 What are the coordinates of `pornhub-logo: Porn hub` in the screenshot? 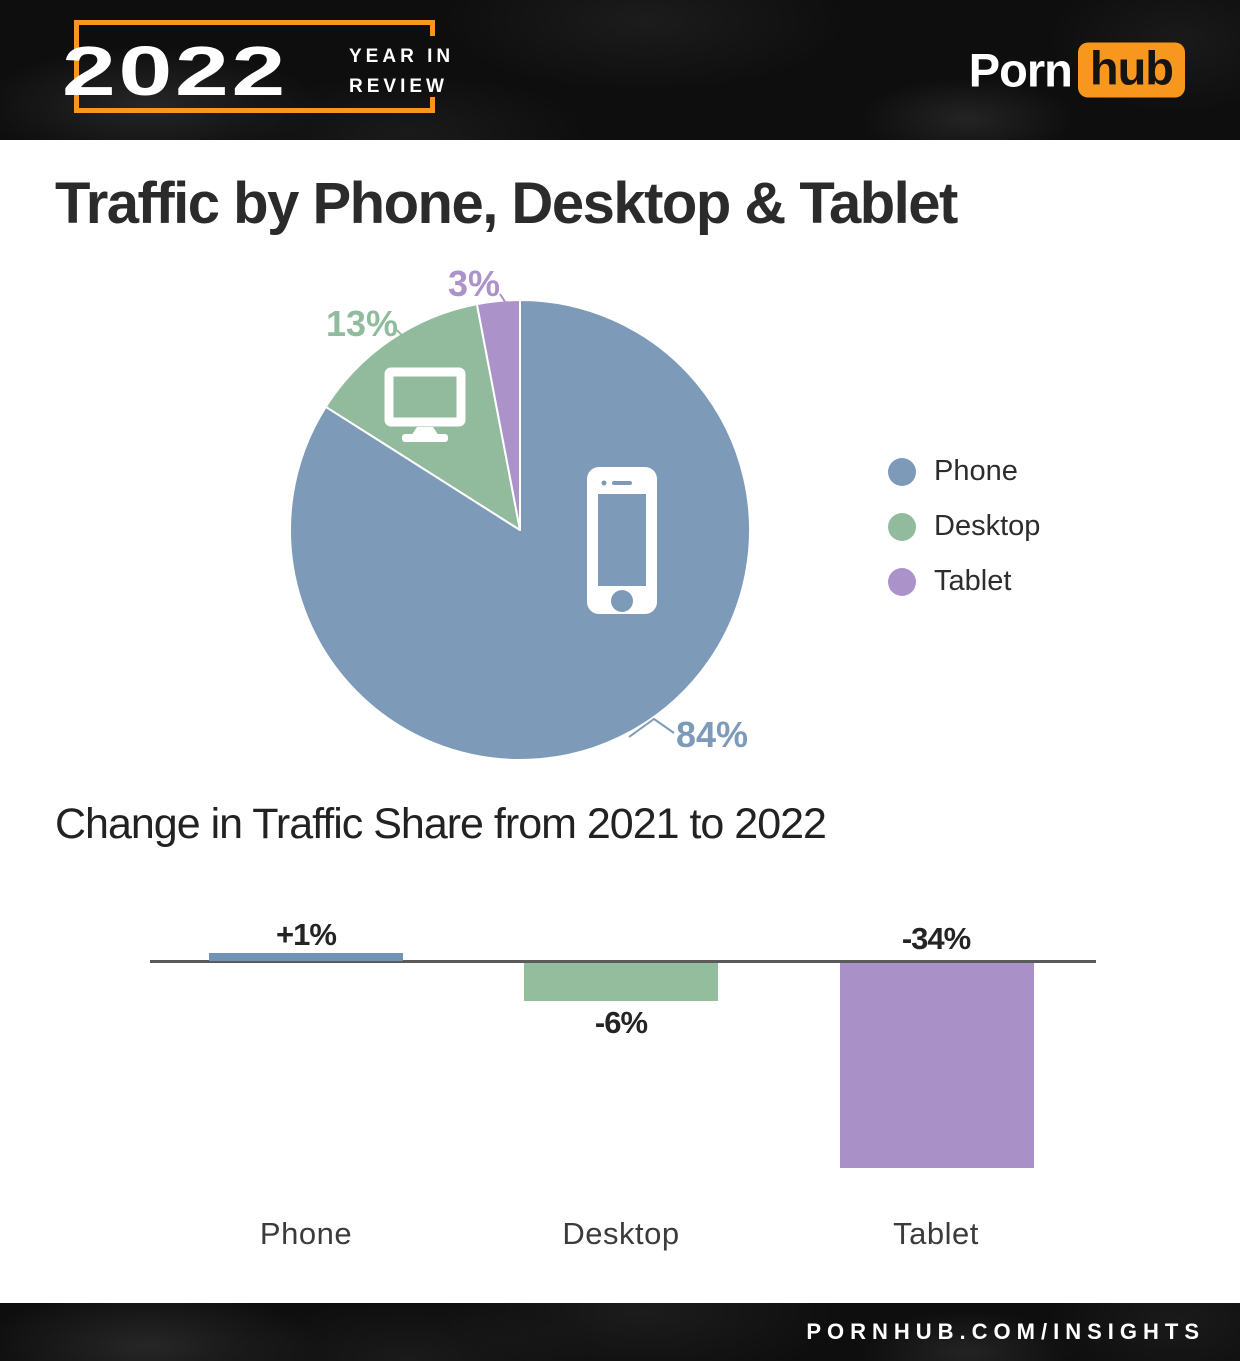 It's located at (1076, 70).